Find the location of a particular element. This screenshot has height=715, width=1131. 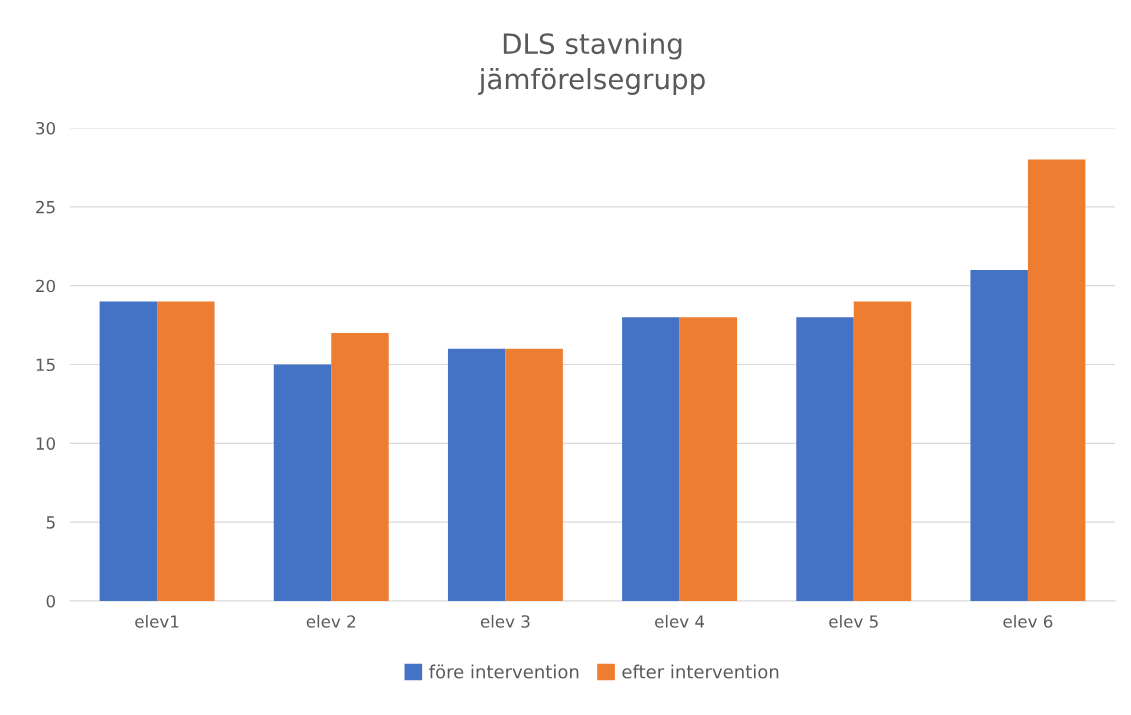

y-tick-label: 30 is located at coordinates (45, 128).